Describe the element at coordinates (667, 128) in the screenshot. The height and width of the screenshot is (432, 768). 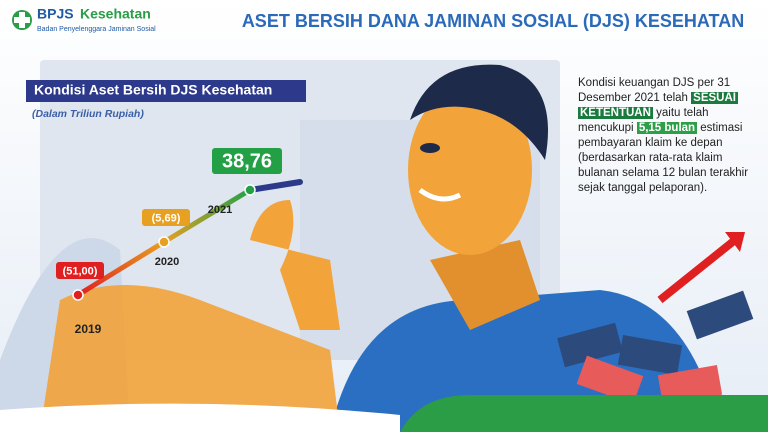
I see `highlight-text: 5,15 bulan` at that location.